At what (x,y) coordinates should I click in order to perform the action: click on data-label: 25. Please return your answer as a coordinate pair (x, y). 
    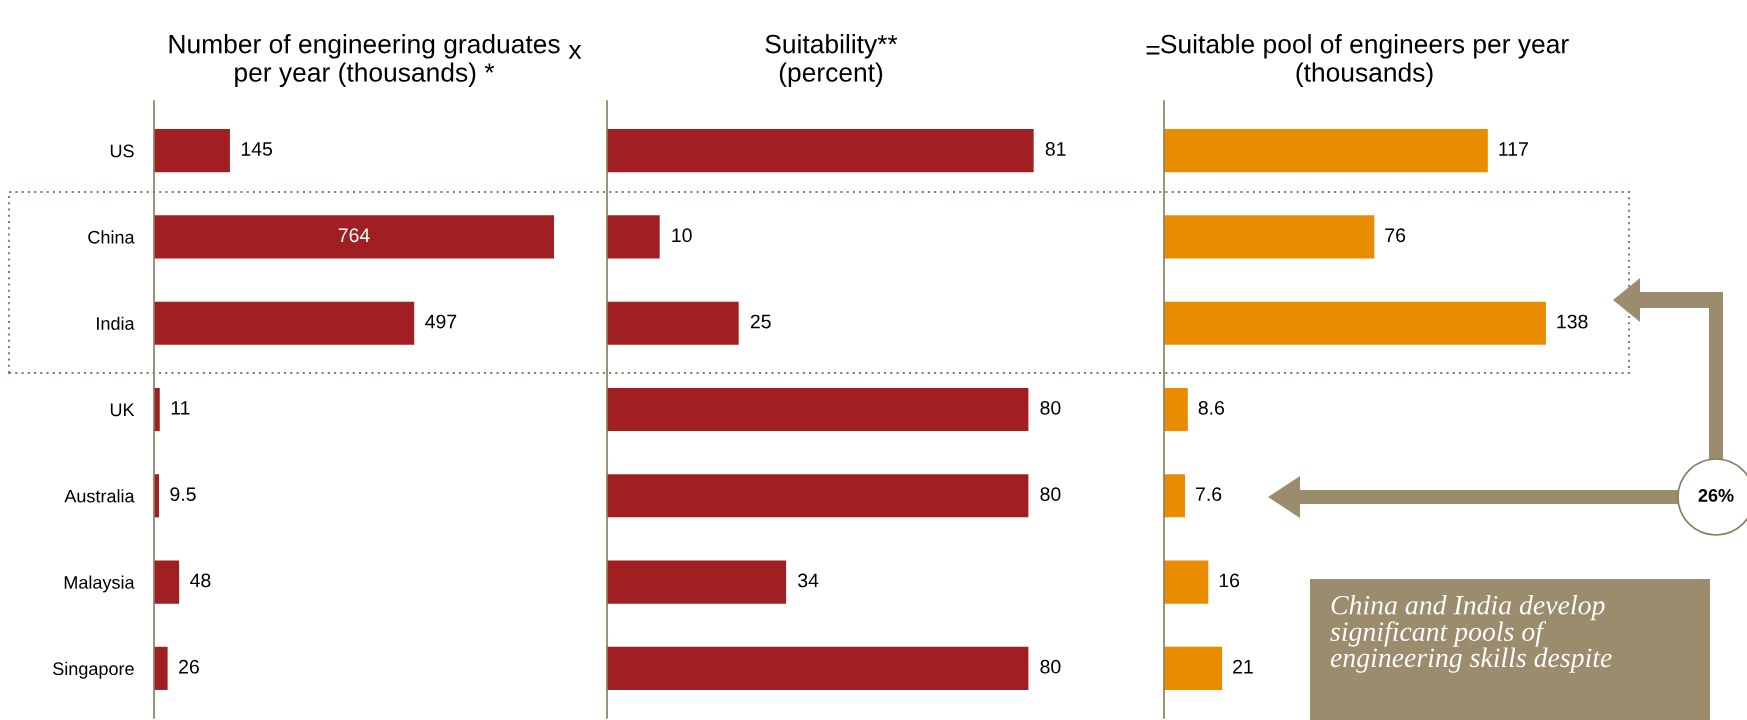
    Looking at the image, I should click on (760, 321).